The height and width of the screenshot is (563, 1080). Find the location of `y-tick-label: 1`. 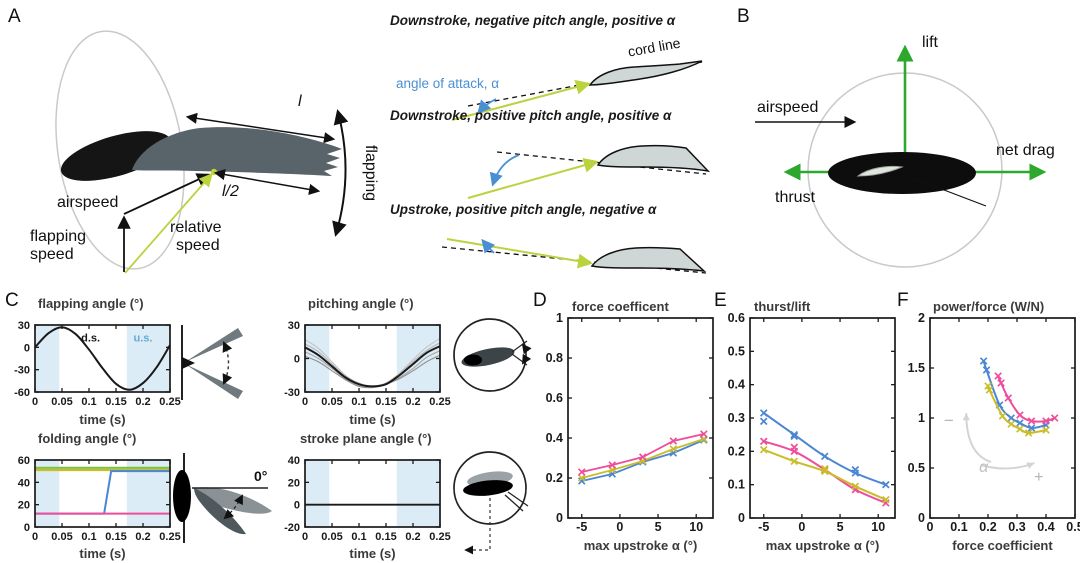

y-tick-label: 1 is located at coordinates (921, 418).